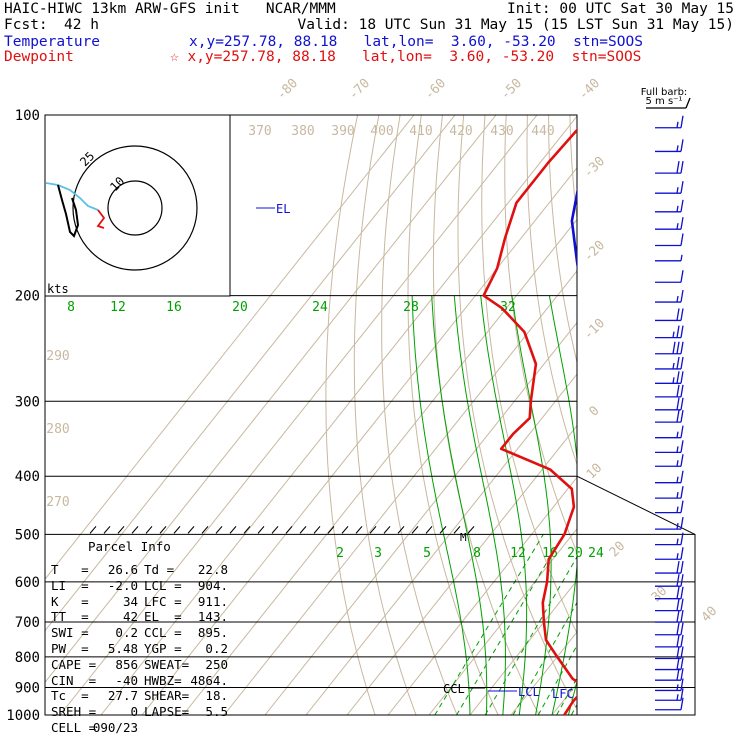 This screenshot has height=740, width=740. I want to click on parcel-info-cell: 5.48, so click(122, 648).